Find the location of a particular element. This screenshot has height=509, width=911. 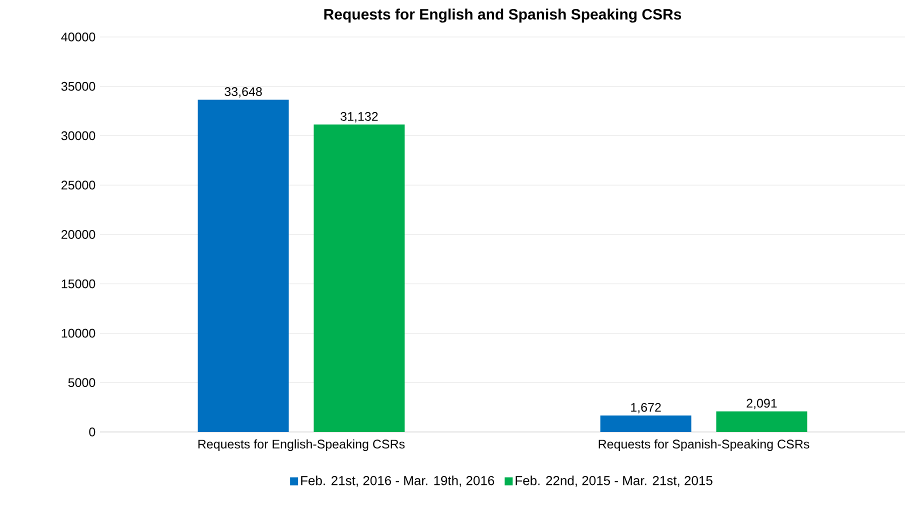

y-tick-label: 0 is located at coordinates (92, 432).